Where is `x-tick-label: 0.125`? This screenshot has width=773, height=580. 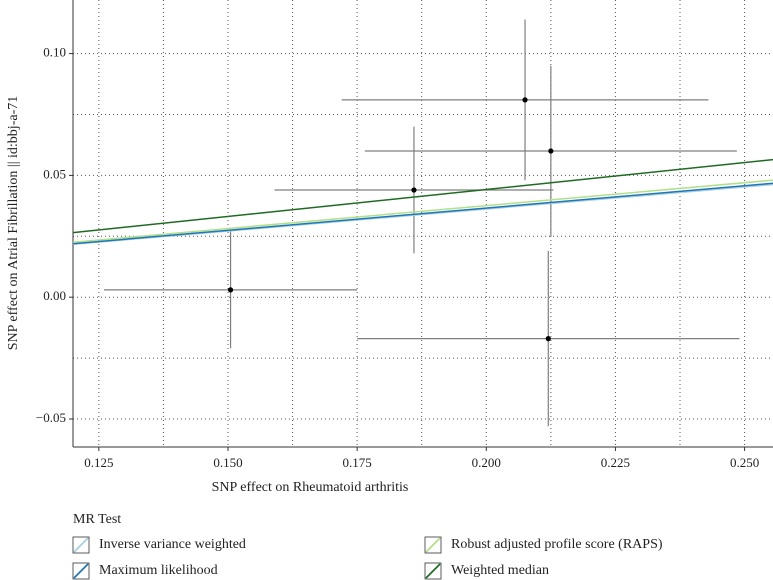
x-tick-label: 0.125 is located at coordinates (98, 462).